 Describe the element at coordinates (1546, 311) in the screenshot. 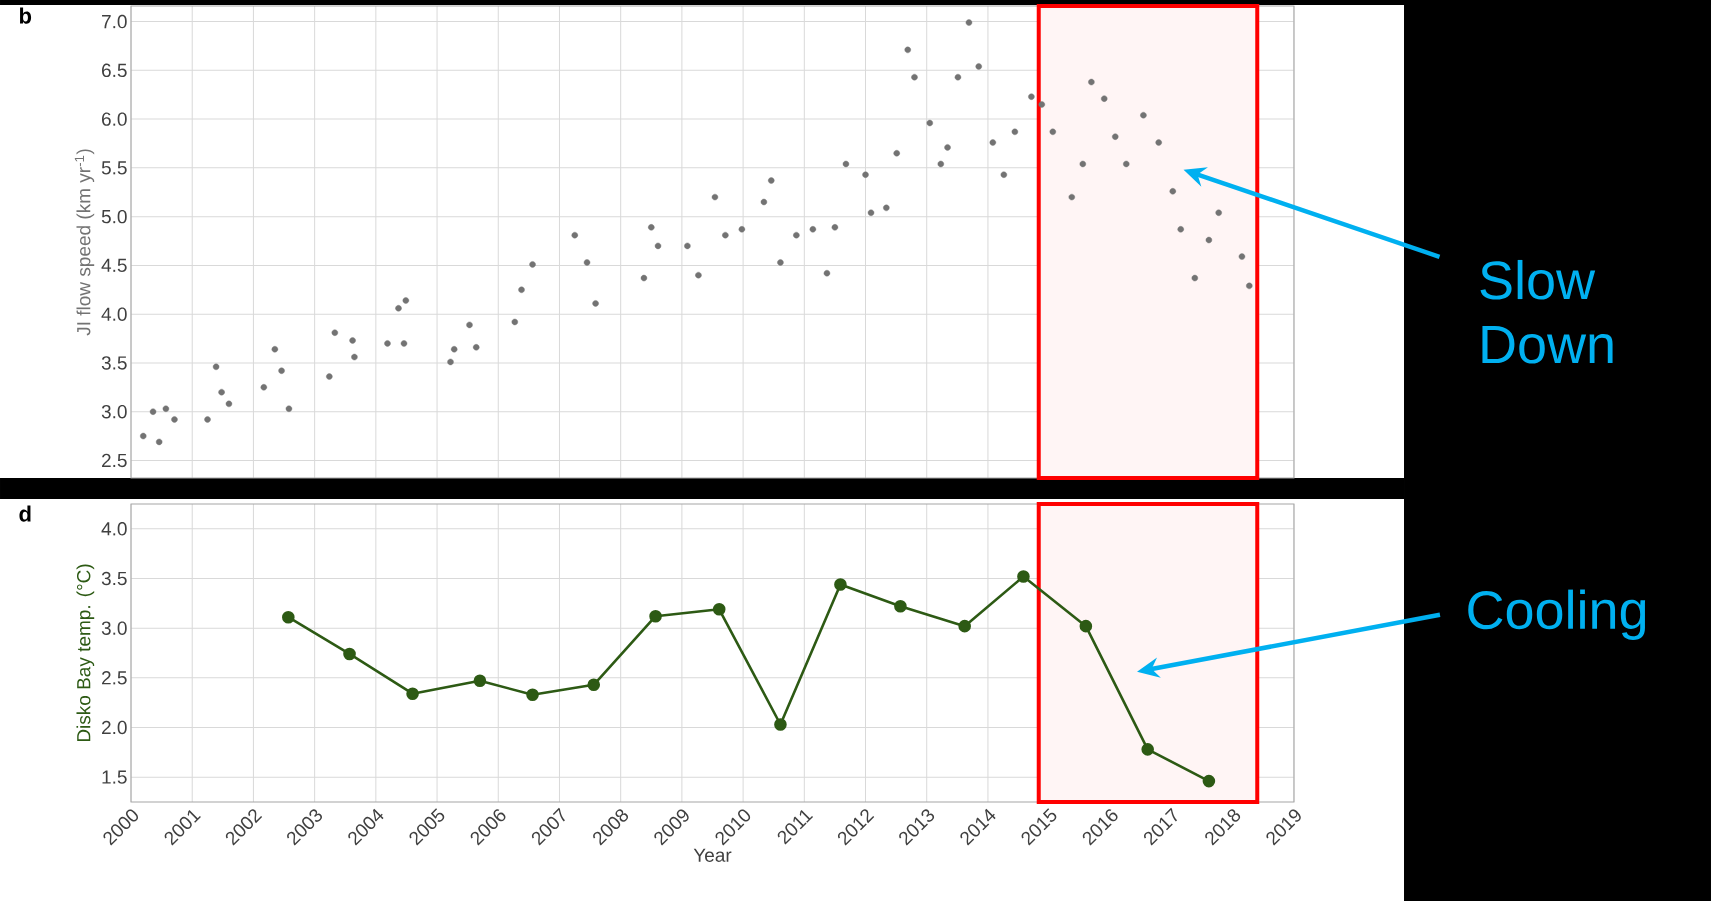

I see `text: Slow Down` at that location.